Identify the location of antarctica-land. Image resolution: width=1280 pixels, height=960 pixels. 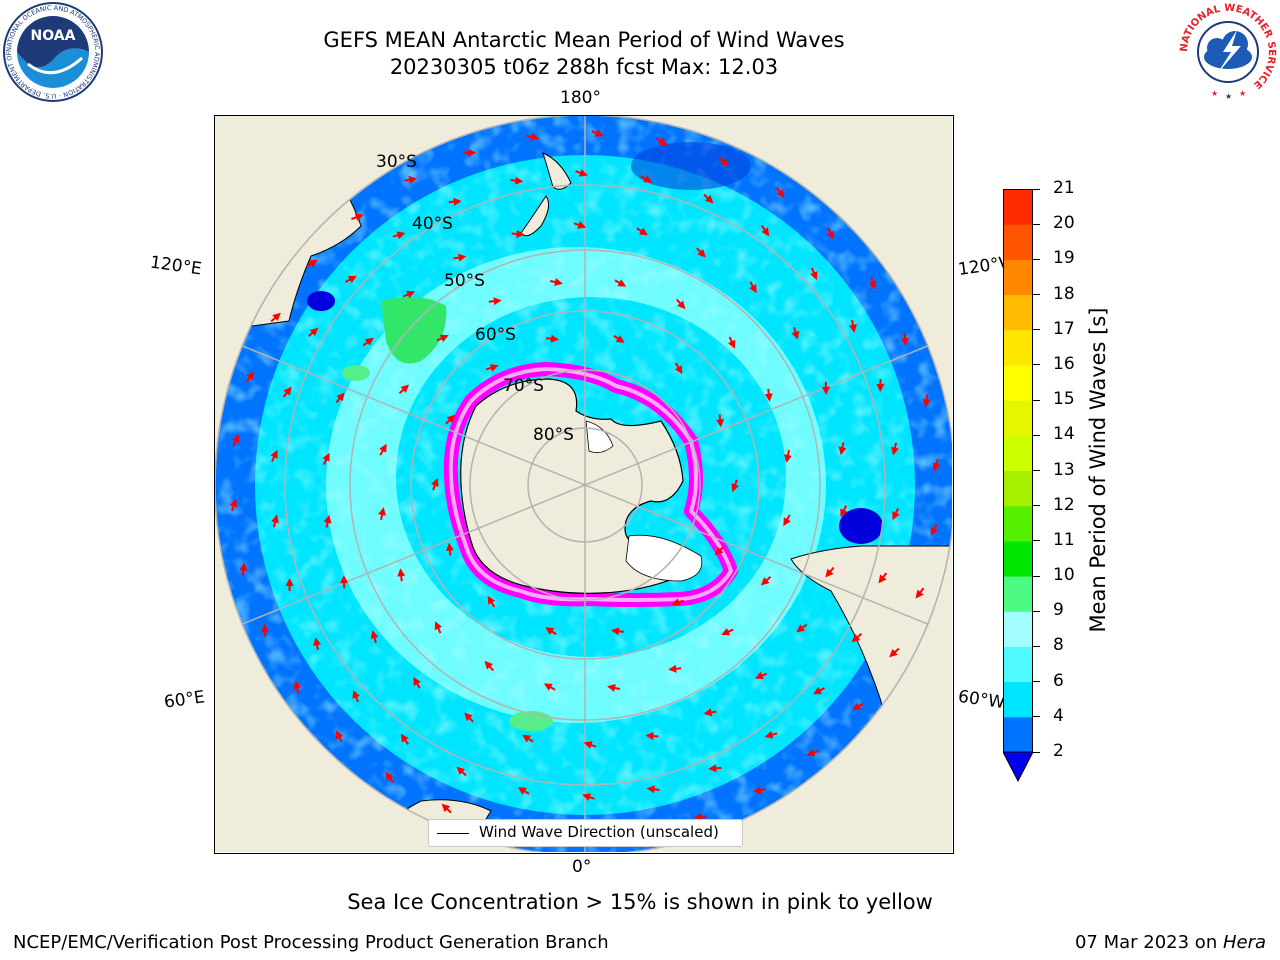
(576, 486).